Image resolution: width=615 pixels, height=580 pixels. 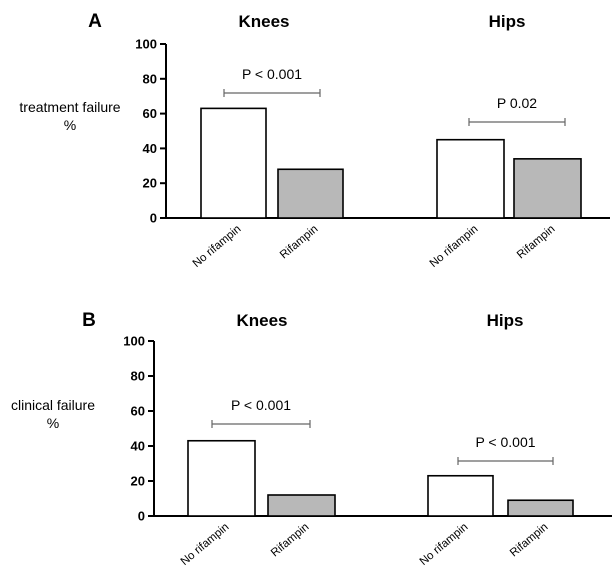 What do you see at coordinates (233, 163) in the screenshot?
I see `panel-a-knees-no-rifampin-bar` at bounding box center [233, 163].